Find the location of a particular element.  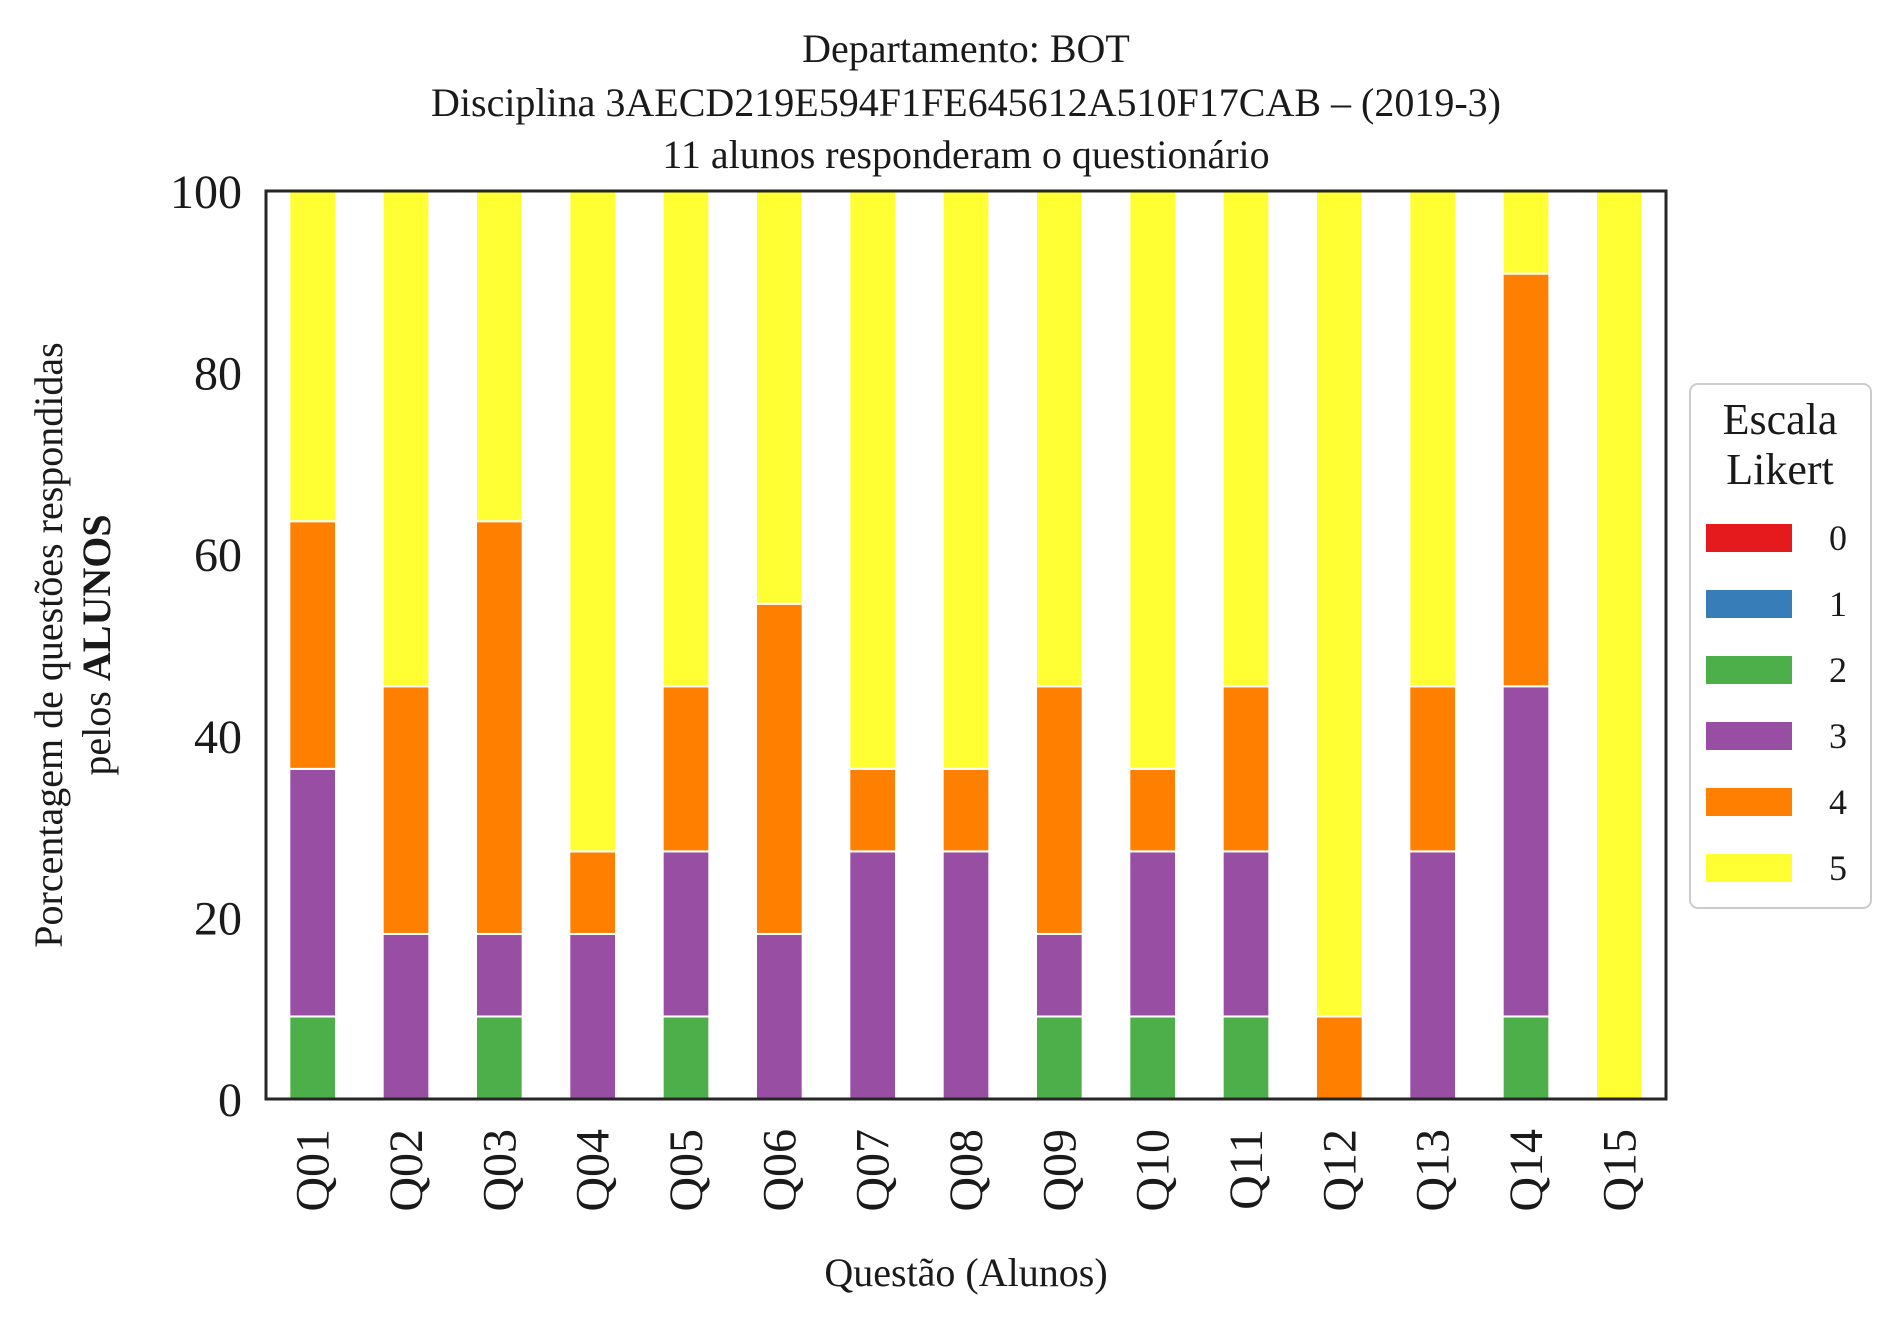

y-axis-label-line-1: Porcentagem de questões respondidas is located at coordinates (48, 644).